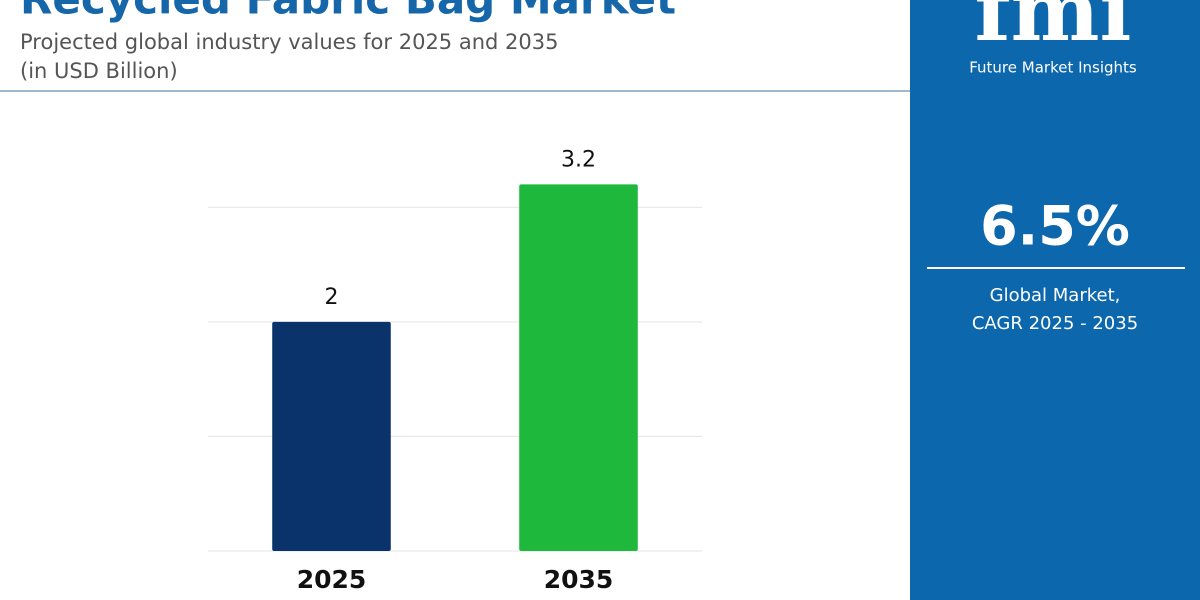  What do you see at coordinates (1055, 323) in the screenshot?
I see `cagr-caption: CAGR 2025 - 2035` at bounding box center [1055, 323].